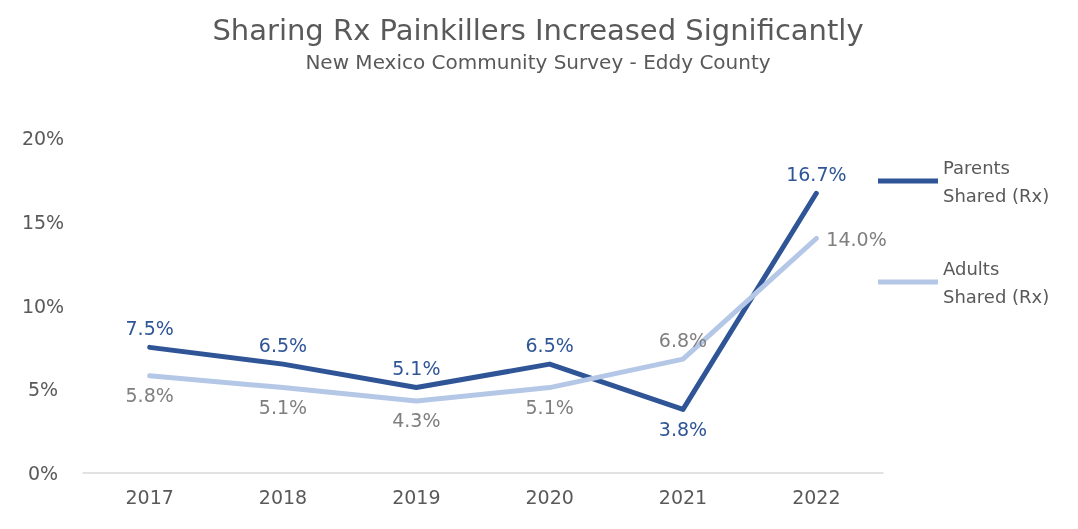 The height and width of the screenshot is (529, 1078). What do you see at coordinates (549, 496) in the screenshot?
I see `x-tick-label: 2020` at bounding box center [549, 496].